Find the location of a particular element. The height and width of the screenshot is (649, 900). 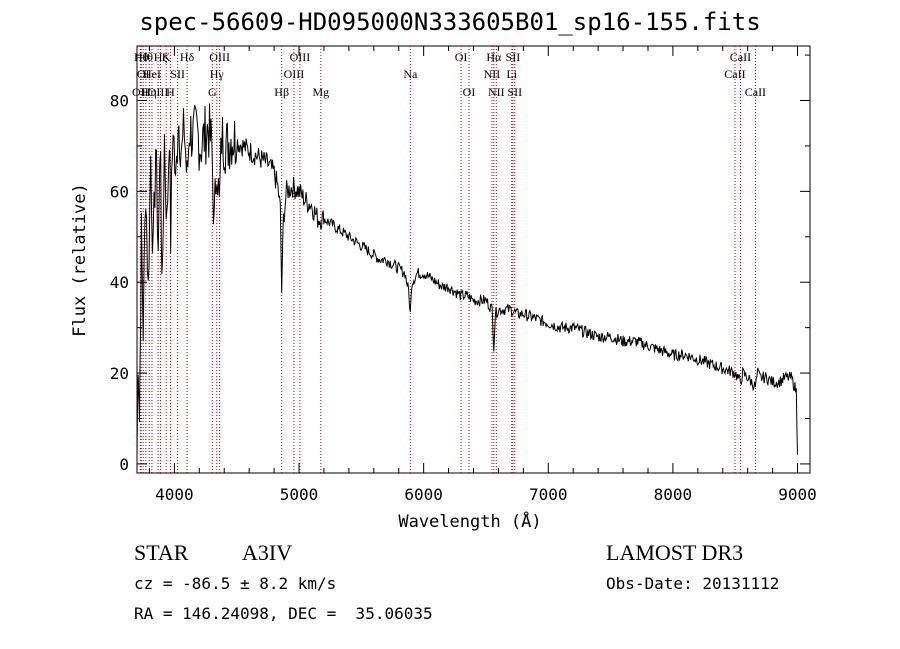

observation-date: Obs-Date: 20131112 is located at coordinates (693, 583).